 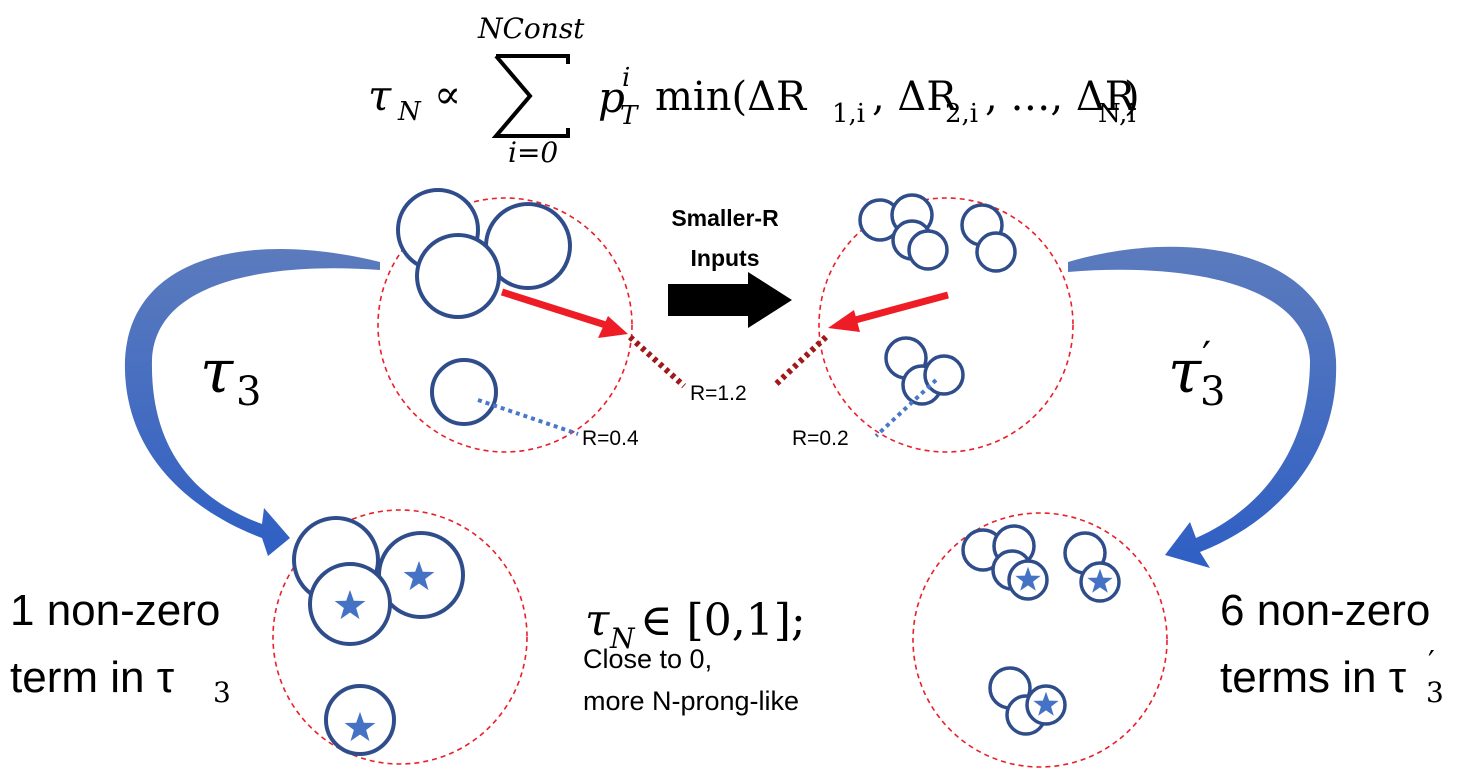 I want to click on jet-boundary-bottom-left, so click(x=400, y=637).